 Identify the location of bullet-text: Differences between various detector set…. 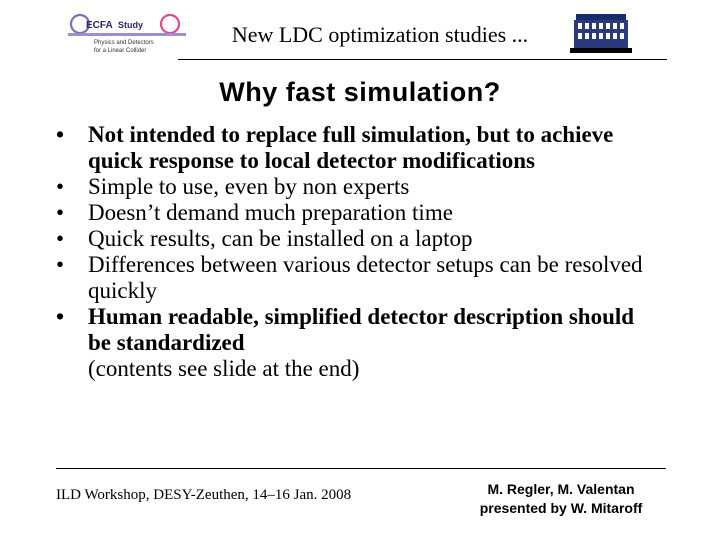
(365, 277).